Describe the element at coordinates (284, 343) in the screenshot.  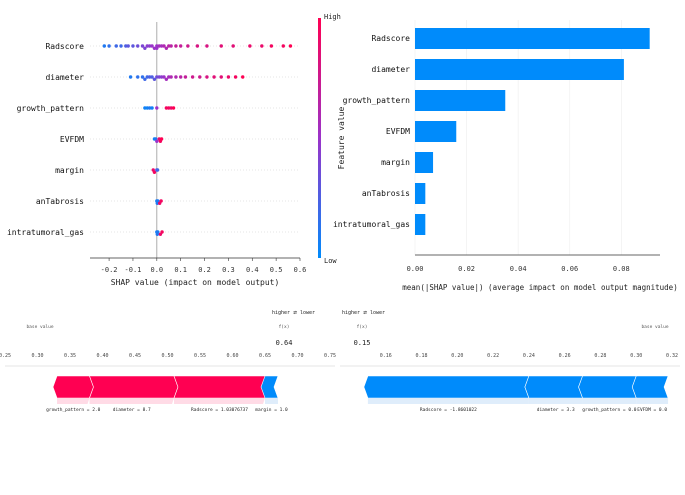
I see `force-left-fx-value: 0.64` at that location.